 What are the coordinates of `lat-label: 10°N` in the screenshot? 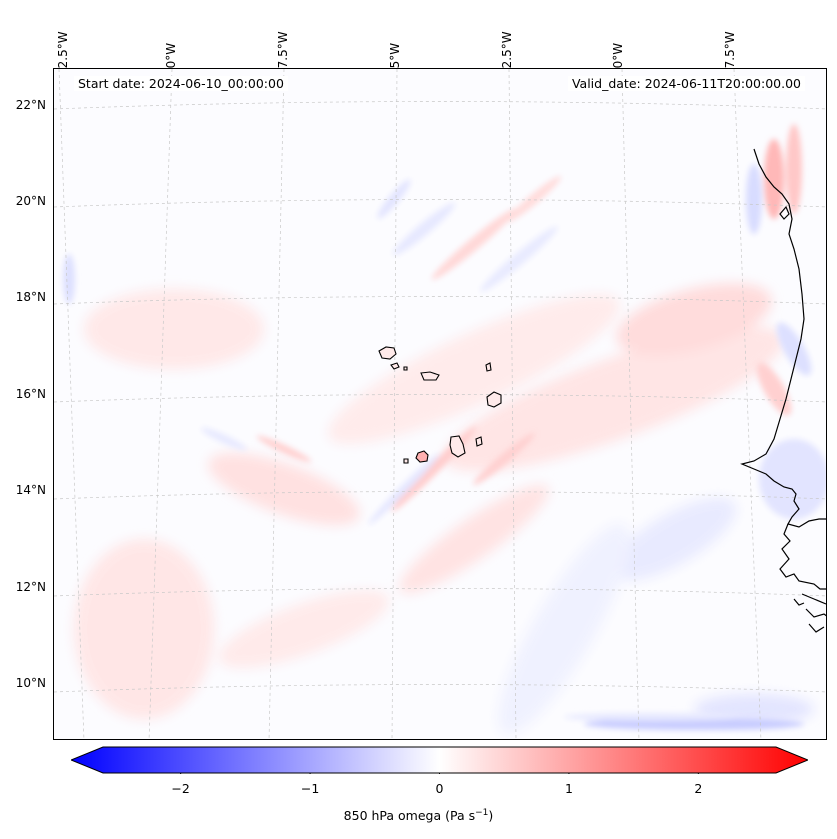 It's located at (30, 683).